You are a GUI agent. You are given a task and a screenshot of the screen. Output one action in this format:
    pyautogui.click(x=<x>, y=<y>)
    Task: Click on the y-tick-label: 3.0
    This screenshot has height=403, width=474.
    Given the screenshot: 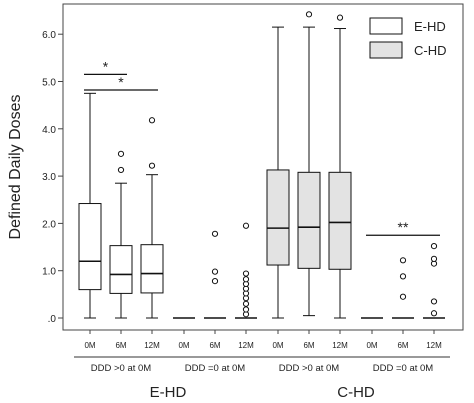 What is the action you would take?
    pyautogui.click(x=49, y=177)
    